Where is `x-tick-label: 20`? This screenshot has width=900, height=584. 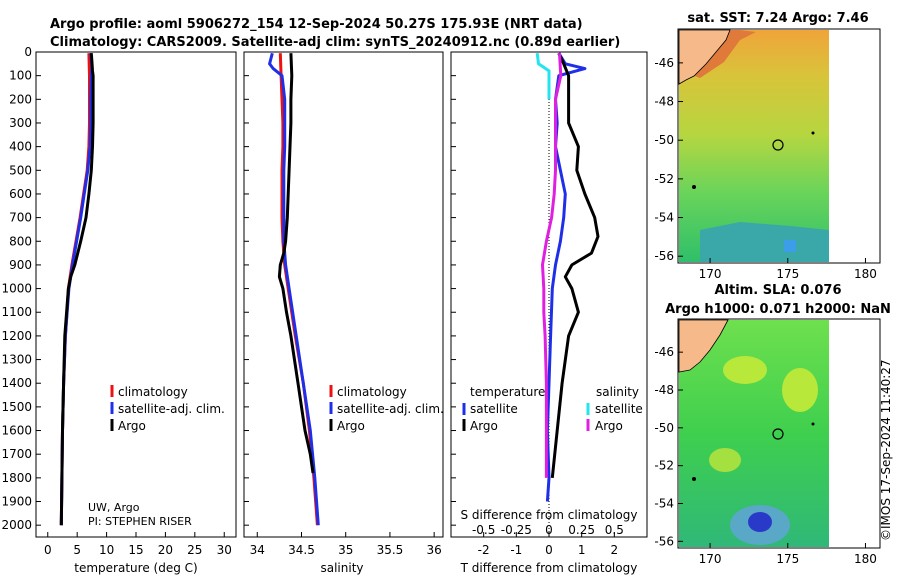 x-tick-label: 20 is located at coordinates (165, 550).